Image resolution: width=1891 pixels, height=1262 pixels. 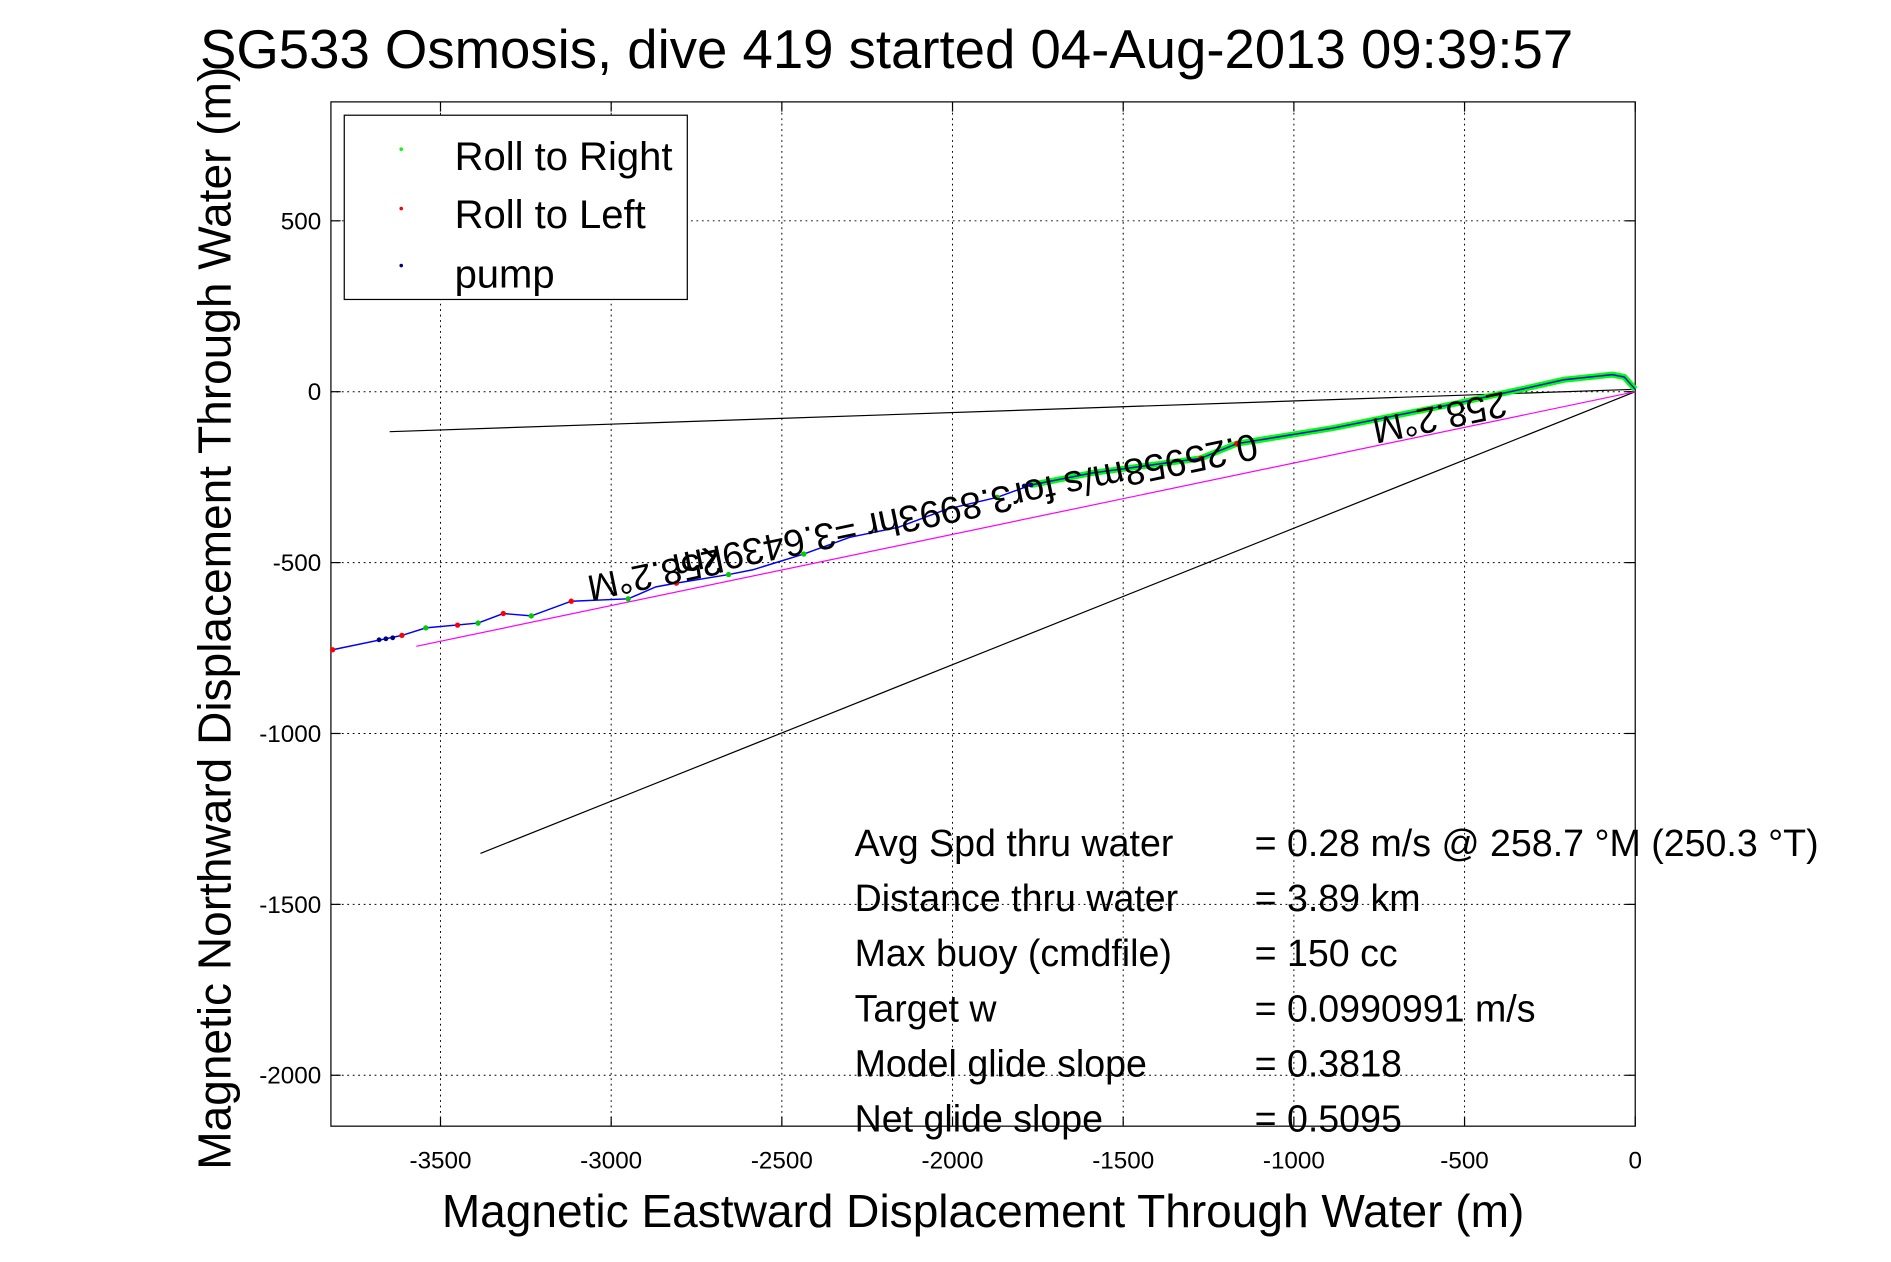 I want to click on y-tick-label: -500, so click(x=297, y=563).